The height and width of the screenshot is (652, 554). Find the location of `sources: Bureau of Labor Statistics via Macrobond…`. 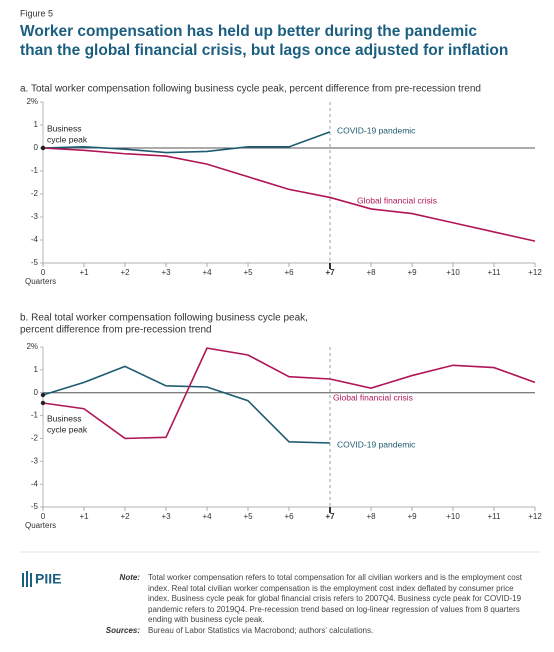

sources: Bureau of Labor Statistics via Macrobond… is located at coordinates (261, 630).